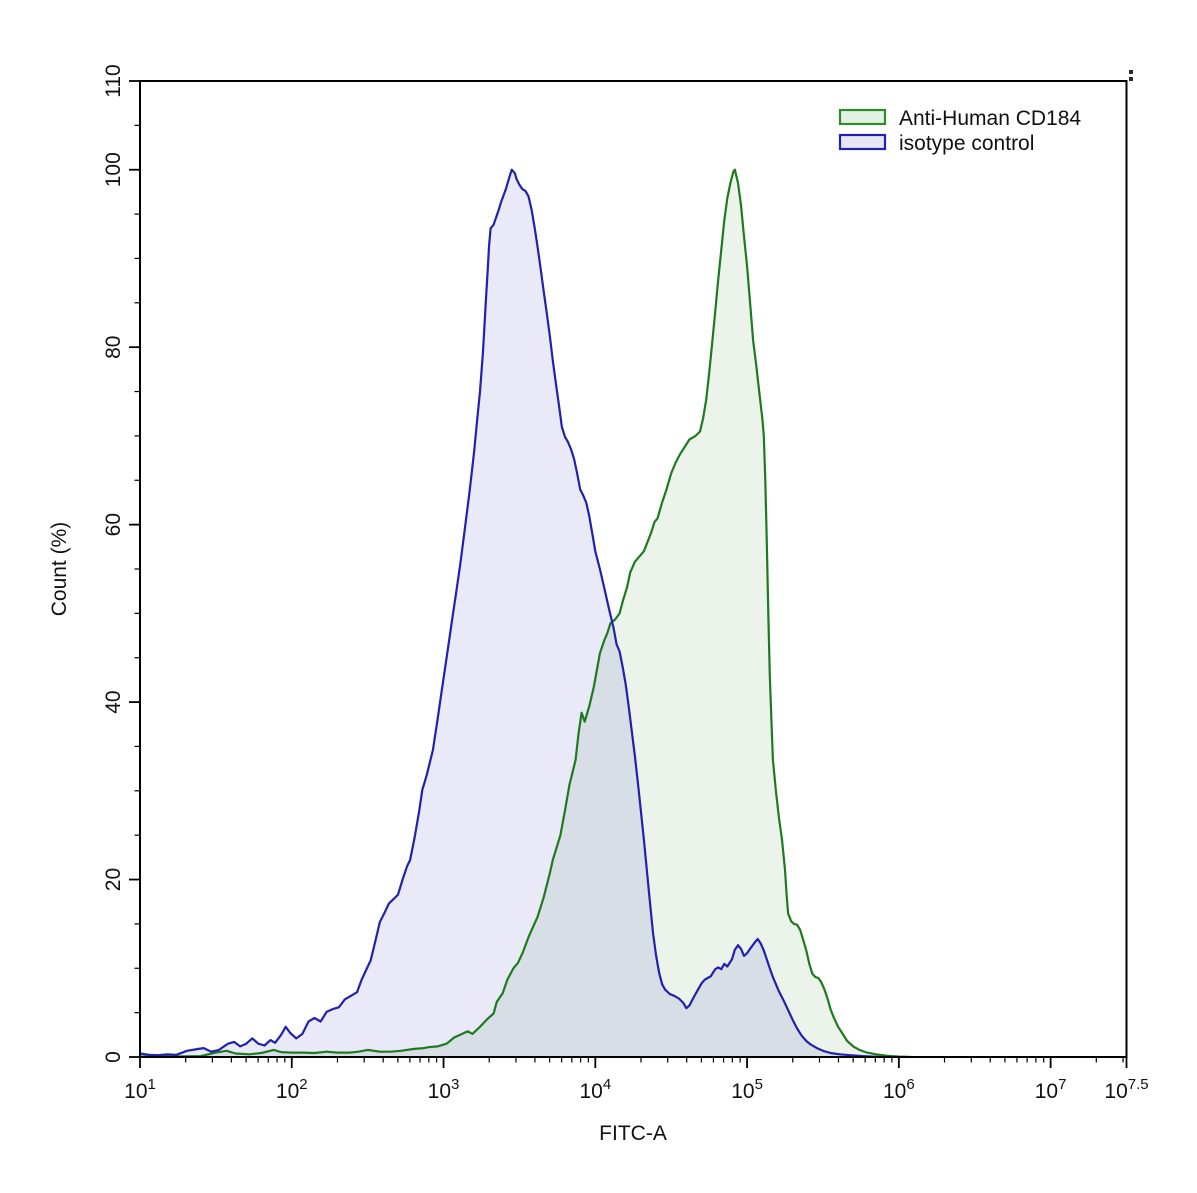 The height and width of the screenshot is (1193, 1197). I want to click on legend-swatch-isotype-control, so click(862, 142).